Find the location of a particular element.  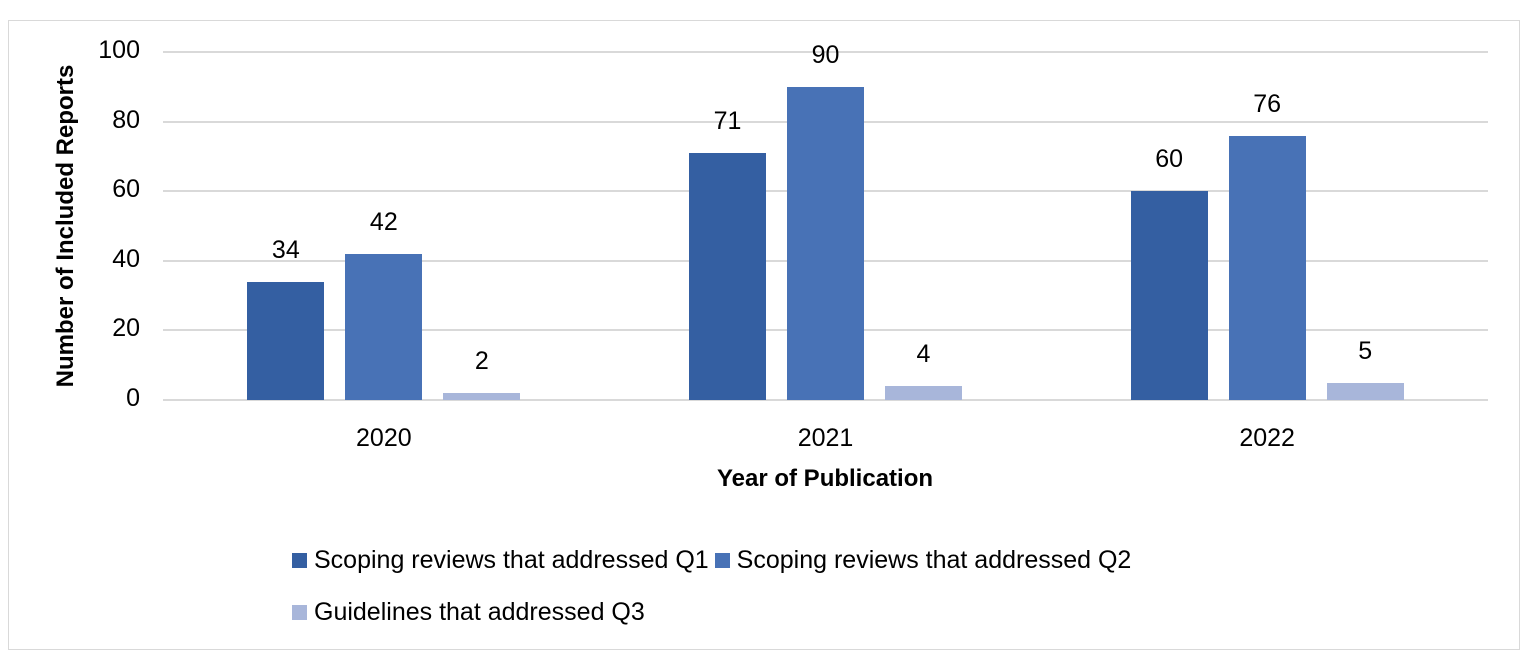

y-tick-label: 40 is located at coordinates (126, 258).